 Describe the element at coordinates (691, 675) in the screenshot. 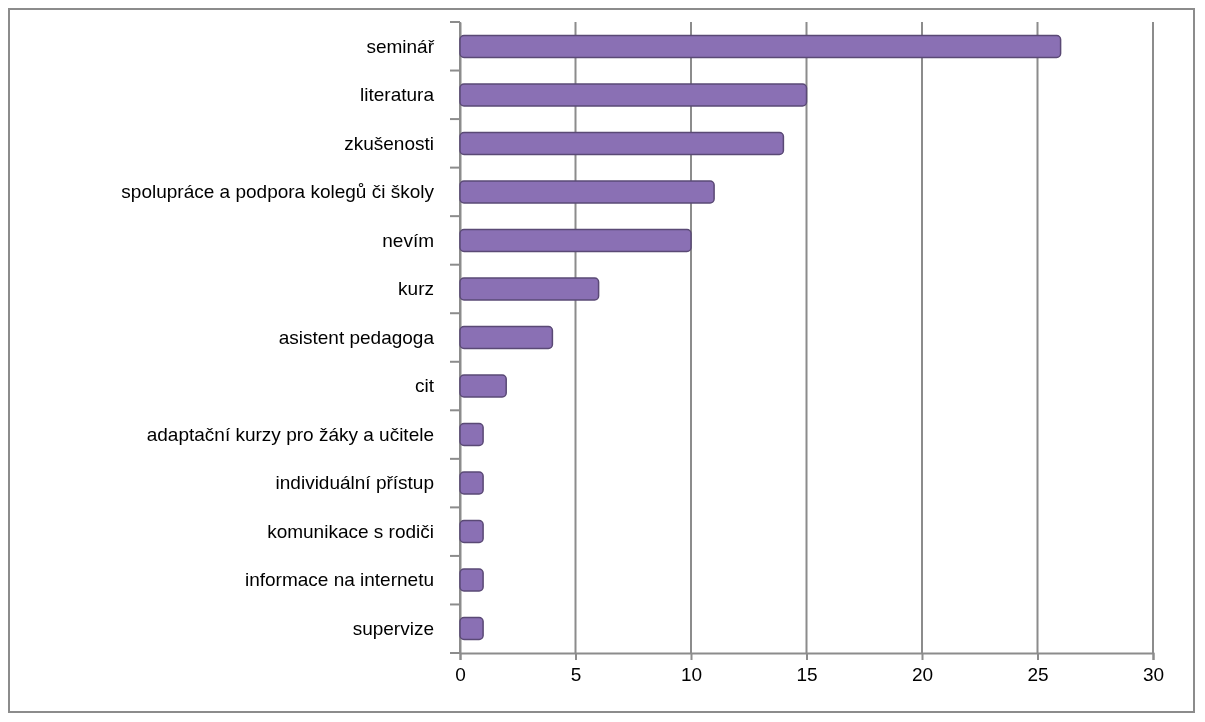

I see `x-tick-label: 10` at that location.